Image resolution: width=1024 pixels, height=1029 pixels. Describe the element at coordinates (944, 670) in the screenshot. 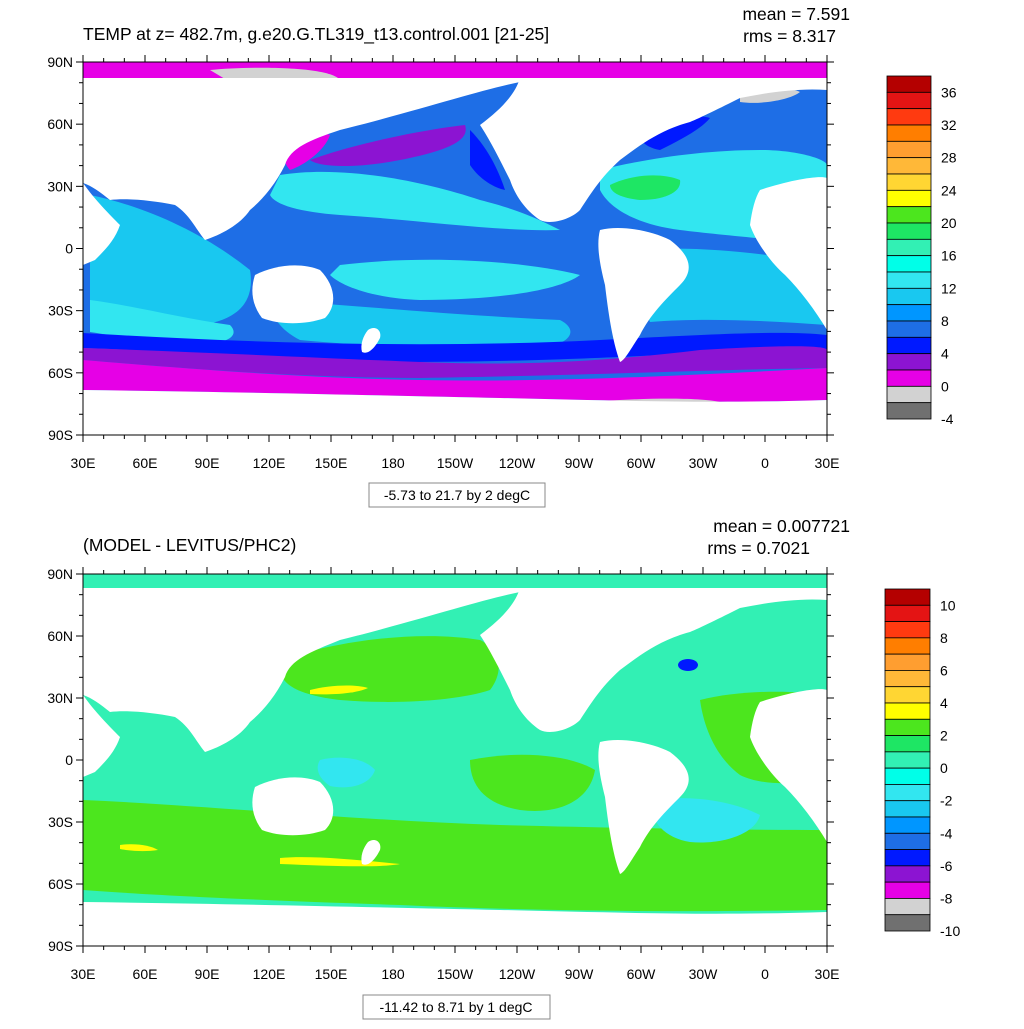

I see `colorbar-label: 6` at that location.